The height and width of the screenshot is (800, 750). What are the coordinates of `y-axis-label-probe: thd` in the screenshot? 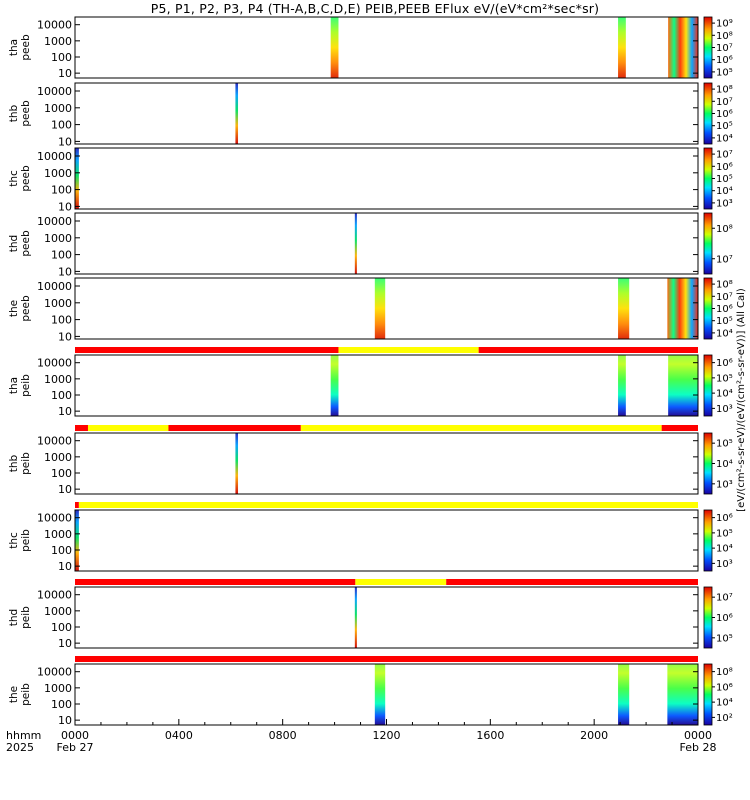 It's located at (14, 243).